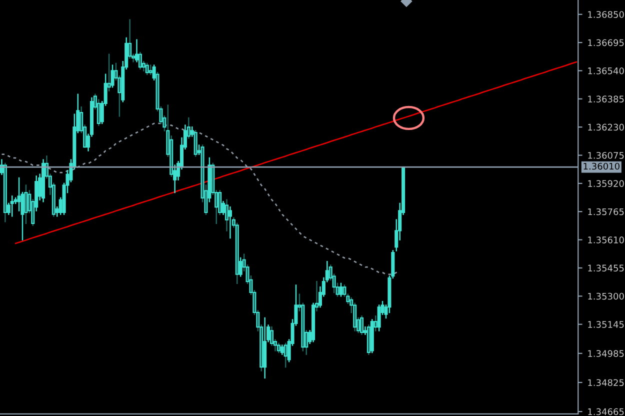 This screenshot has height=416, width=625. What do you see at coordinates (606, 99) in the screenshot?
I see `y-tick-label: 1.36385` at bounding box center [606, 99].